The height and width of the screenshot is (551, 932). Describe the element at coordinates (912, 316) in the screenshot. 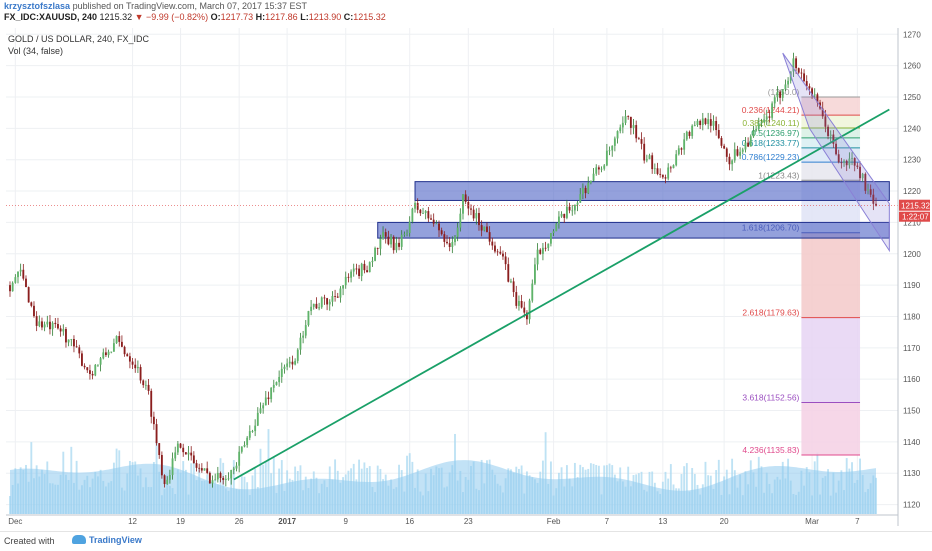

I see `price-tick-label: 1180` at that location.